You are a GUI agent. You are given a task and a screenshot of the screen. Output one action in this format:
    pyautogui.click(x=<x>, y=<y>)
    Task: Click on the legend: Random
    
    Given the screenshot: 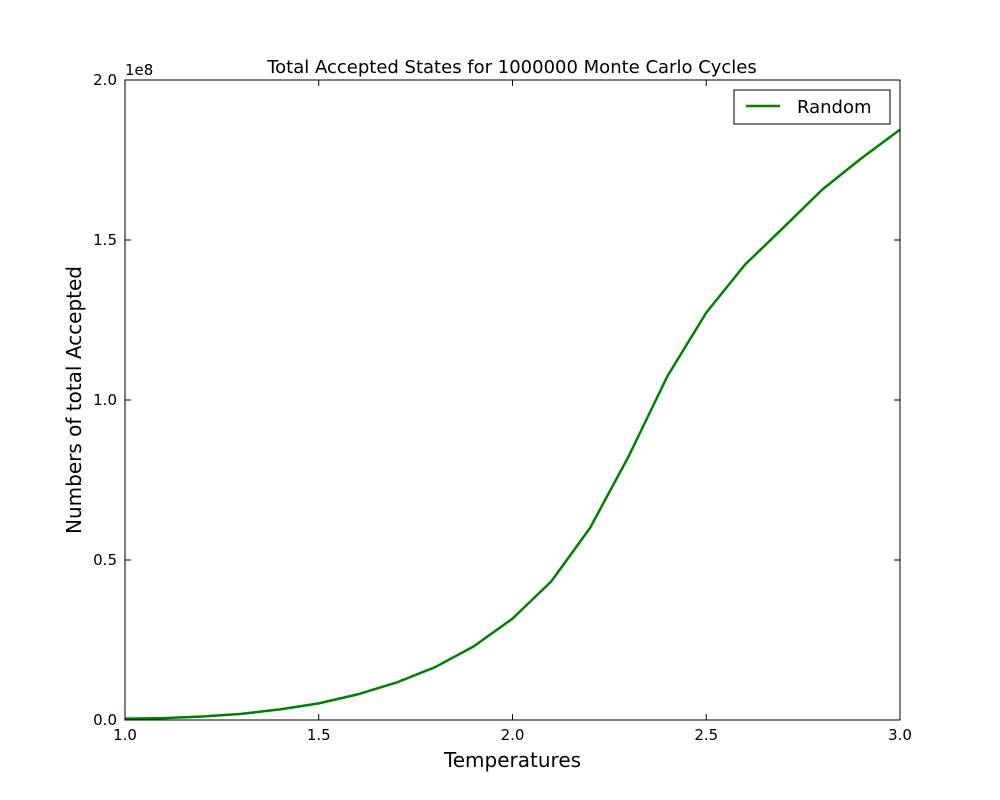 What is the action you would take?
    pyautogui.click(x=812, y=107)
    